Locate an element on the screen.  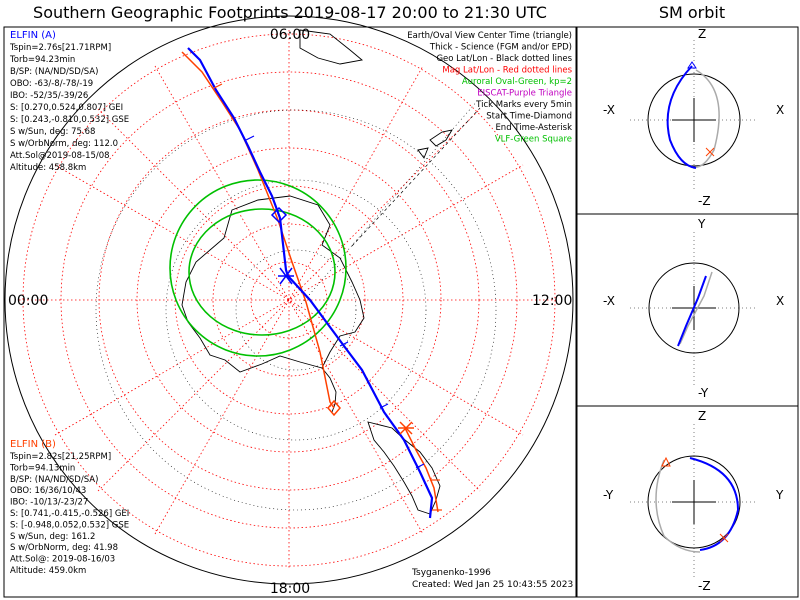
elfin-a-info-line: Tspin=2.76s[21.71RPM] is located at coordinates (60, 48).